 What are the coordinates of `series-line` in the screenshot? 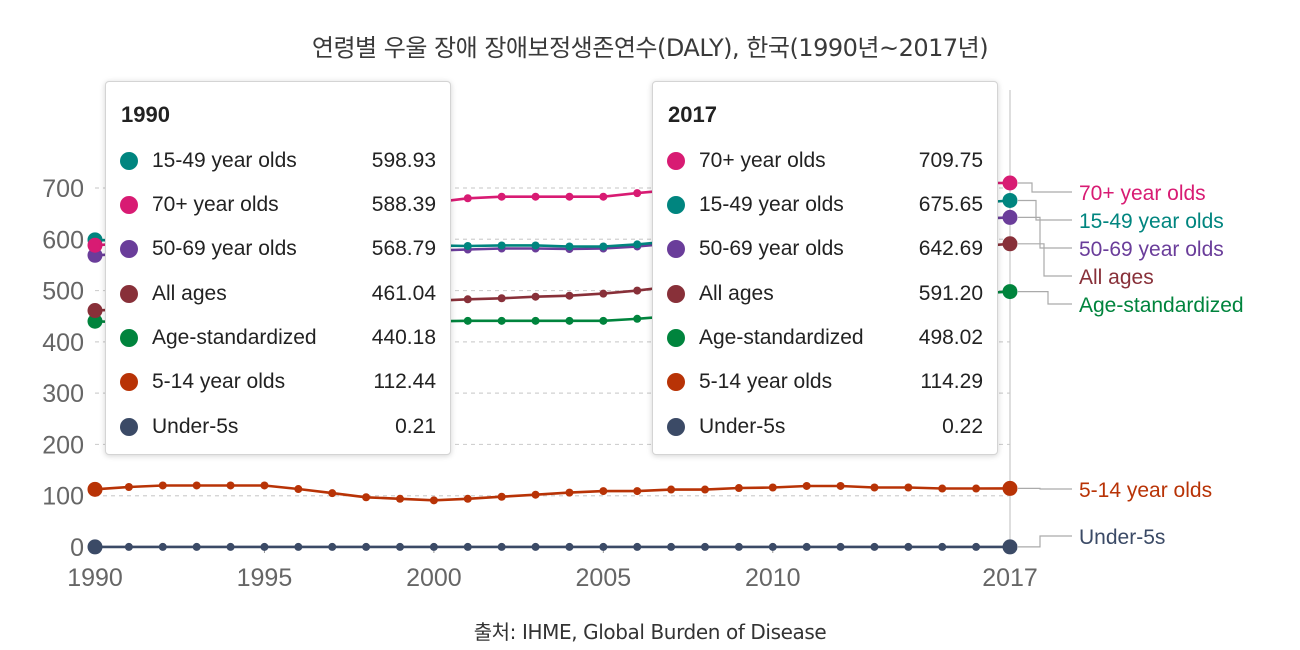 It's located at (552, 493).